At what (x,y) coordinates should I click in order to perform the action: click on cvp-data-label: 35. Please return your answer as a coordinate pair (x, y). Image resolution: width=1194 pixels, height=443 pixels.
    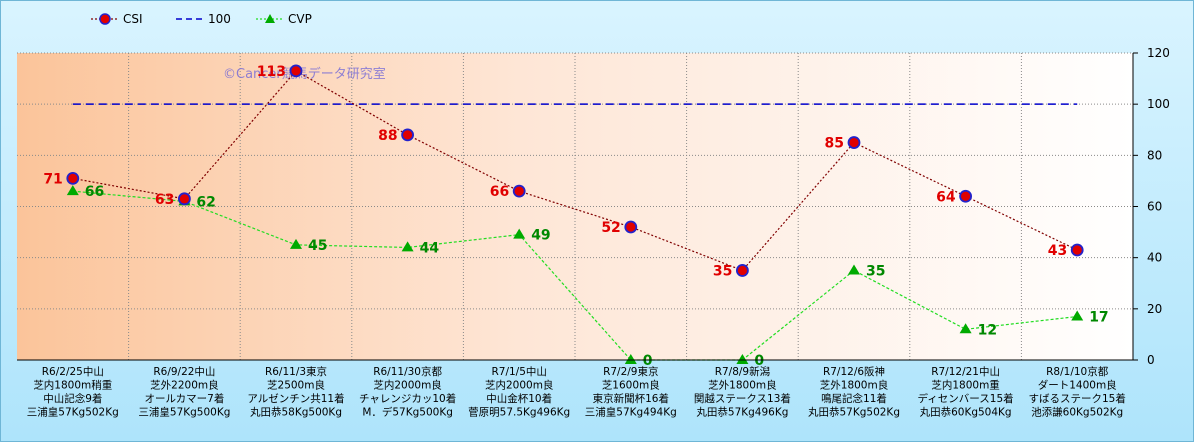
    Looking at the image, I should click on (875, 271).